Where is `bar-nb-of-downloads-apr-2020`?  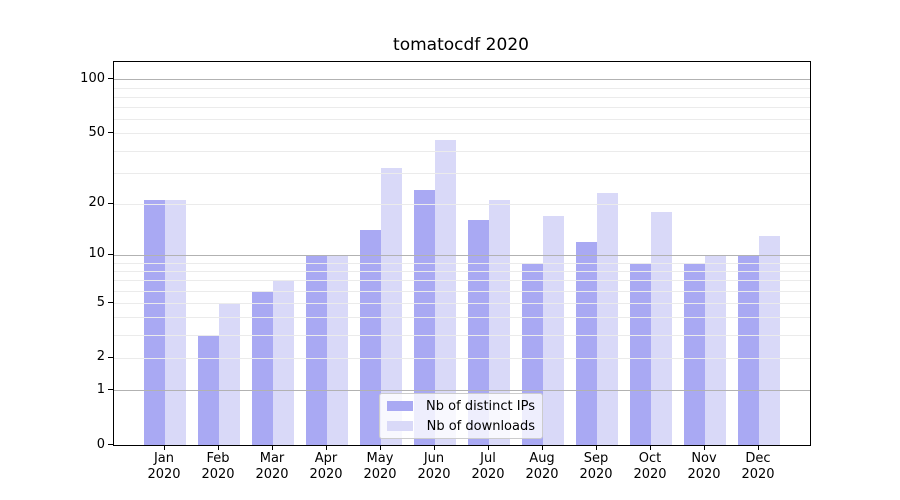 bar-nb-of-downloads-apr-2020 is located at coordinates (337, 349).